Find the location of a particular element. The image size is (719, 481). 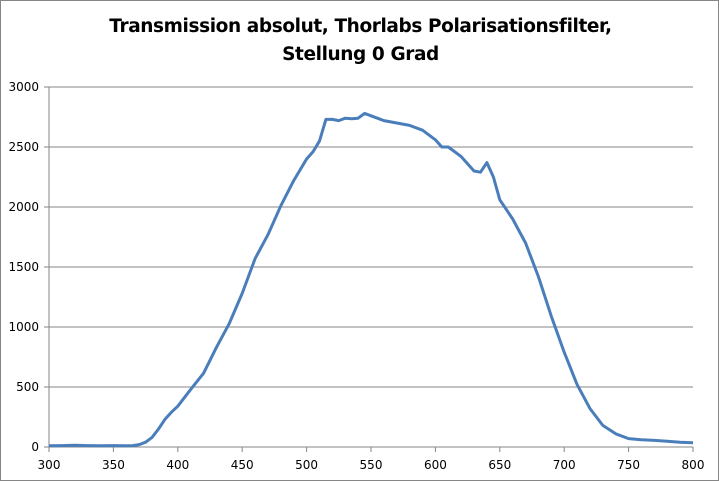

y-tick-label: 2000 is located at coordinates (23, 207).